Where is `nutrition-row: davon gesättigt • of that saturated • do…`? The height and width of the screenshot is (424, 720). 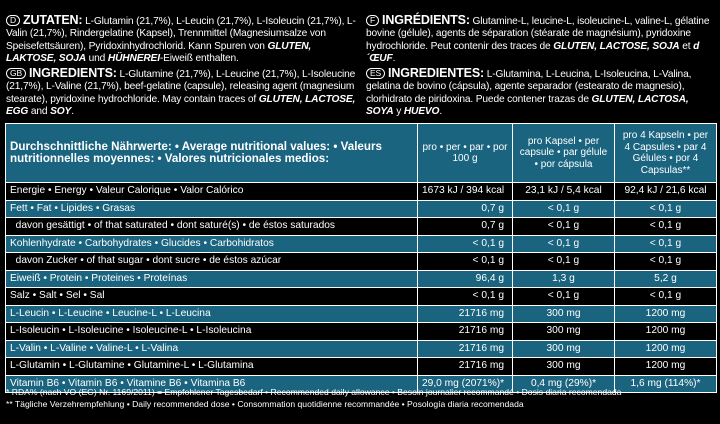 nutrition-row: davon gesättigt • of that saturated • do… is located at coordinates (361, 226).